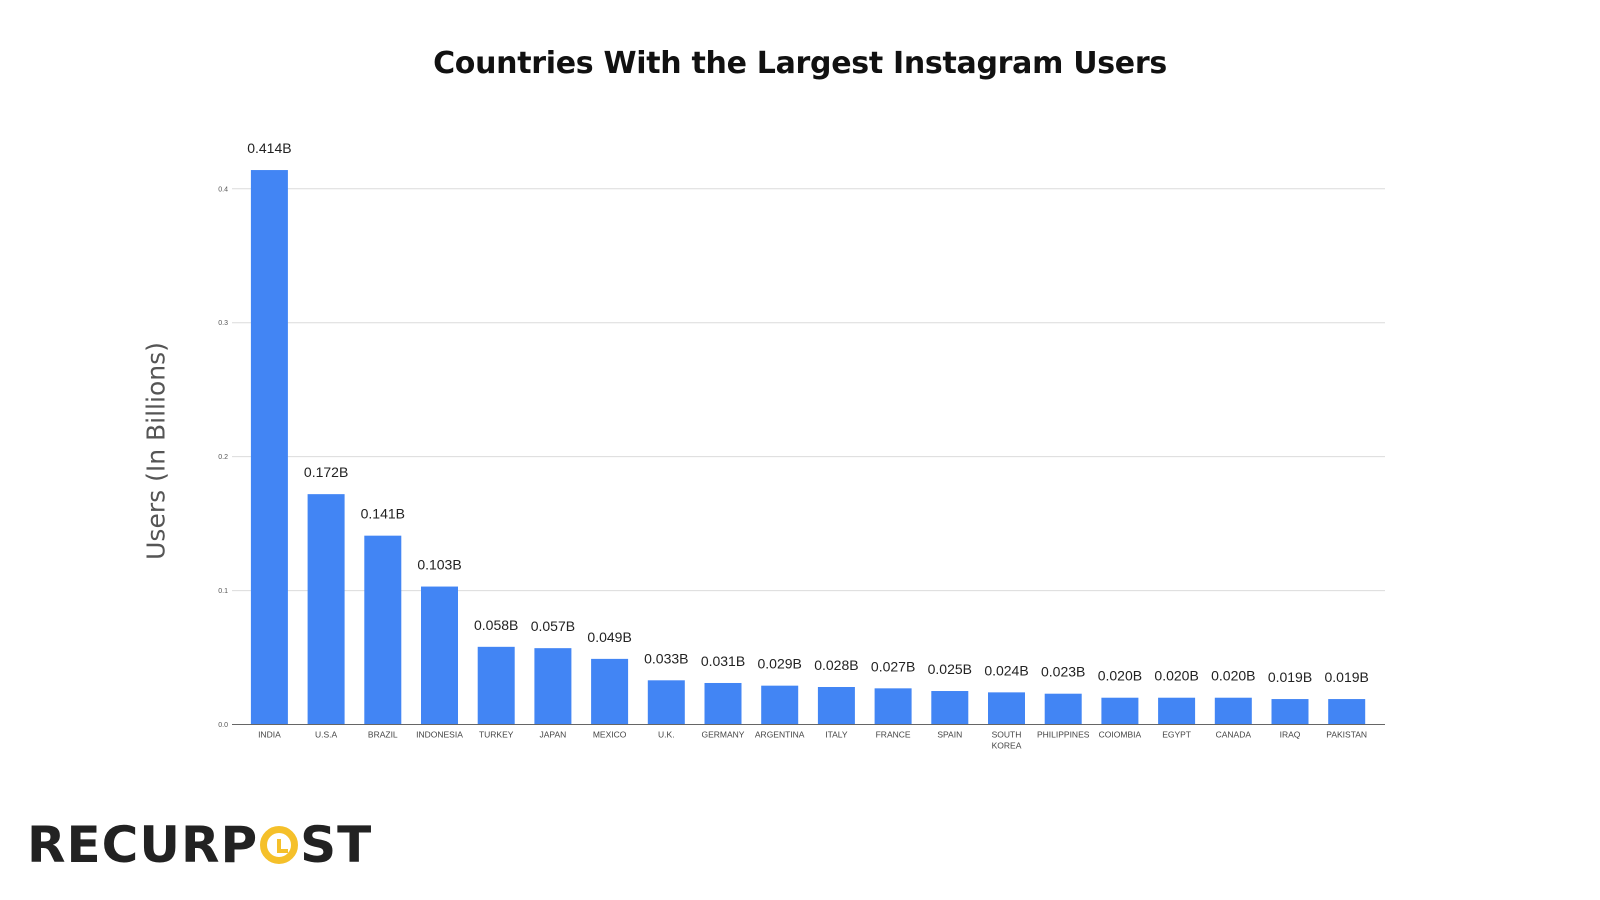 This screenshot has height=900, width=1600. I want to click on data-label: 0.025B, so click(950, 669).